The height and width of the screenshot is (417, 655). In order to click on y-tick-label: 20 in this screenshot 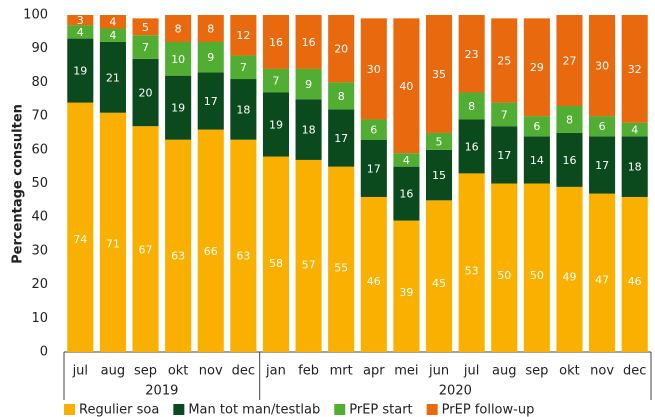, I will do `click(39, 284)`.